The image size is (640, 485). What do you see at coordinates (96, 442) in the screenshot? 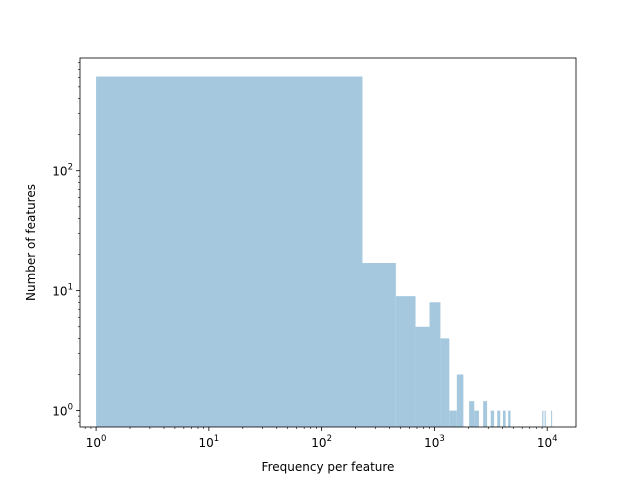
I see `x-tick-label-0: 10⁰` at bounding box center [96, 442].